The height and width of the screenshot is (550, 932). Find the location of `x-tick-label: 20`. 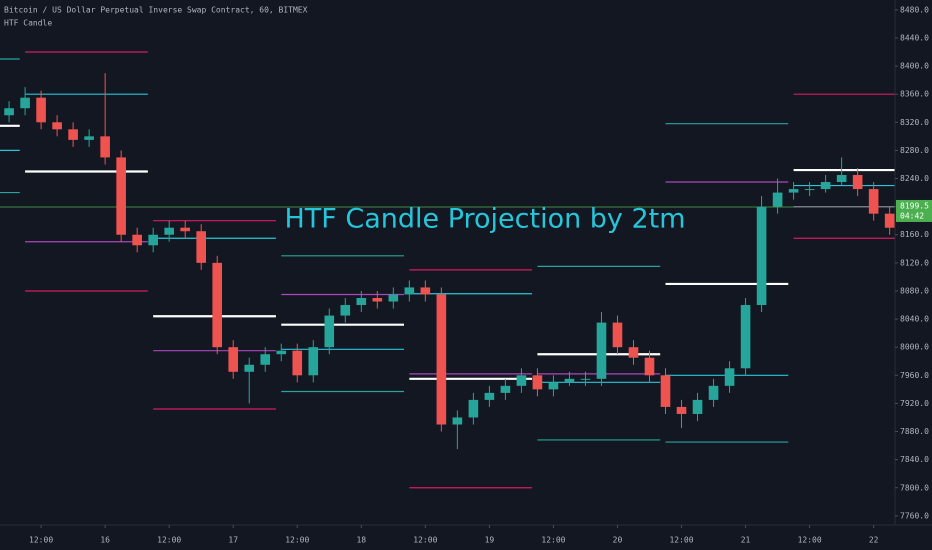

x-tick-label: 20 is located at coordinates (618, 540).